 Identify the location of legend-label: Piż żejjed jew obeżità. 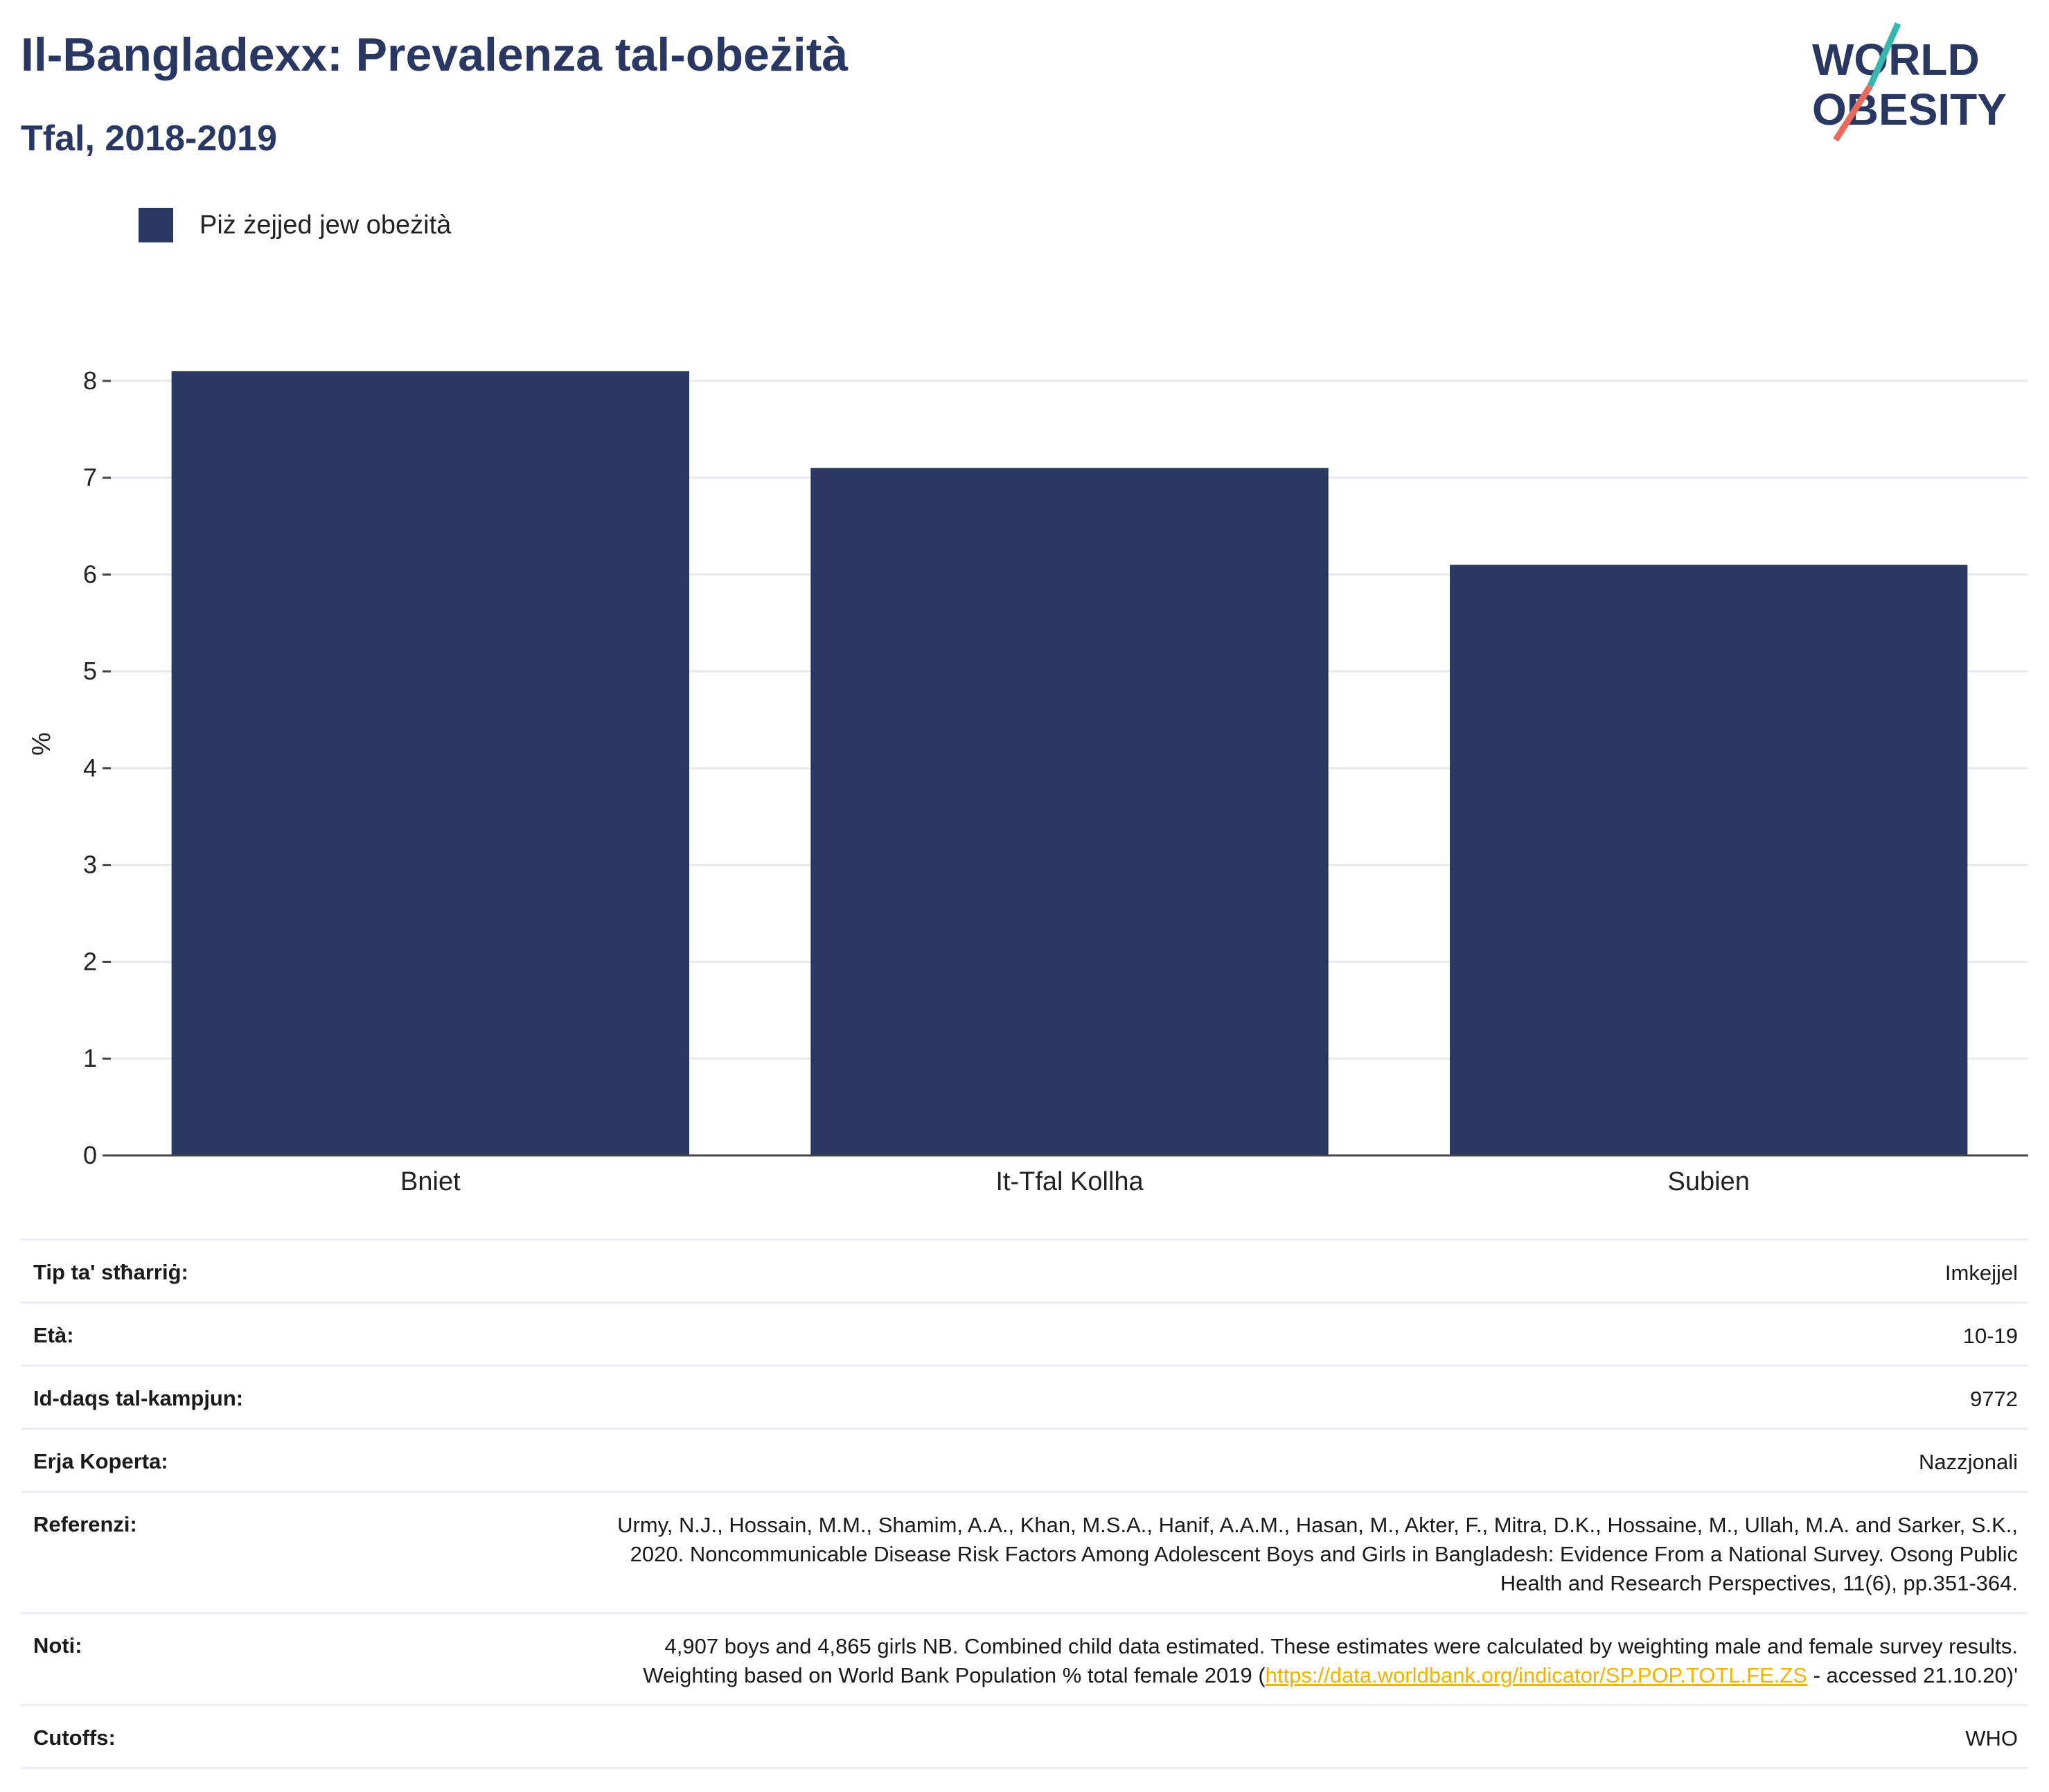
(325, 225).